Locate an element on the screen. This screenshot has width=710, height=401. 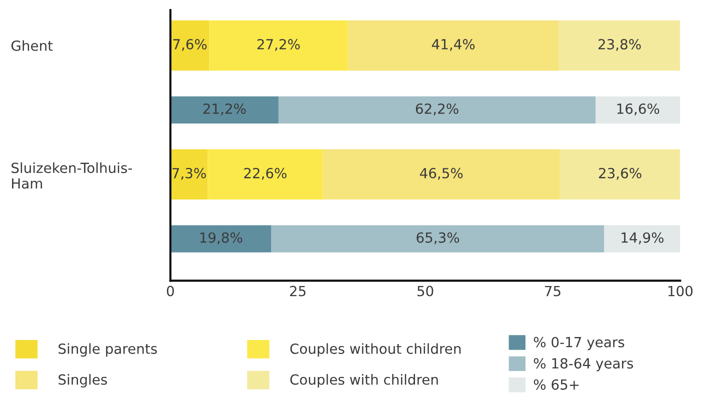
legend-label: Couples without children is located at coordinates (375, 350).